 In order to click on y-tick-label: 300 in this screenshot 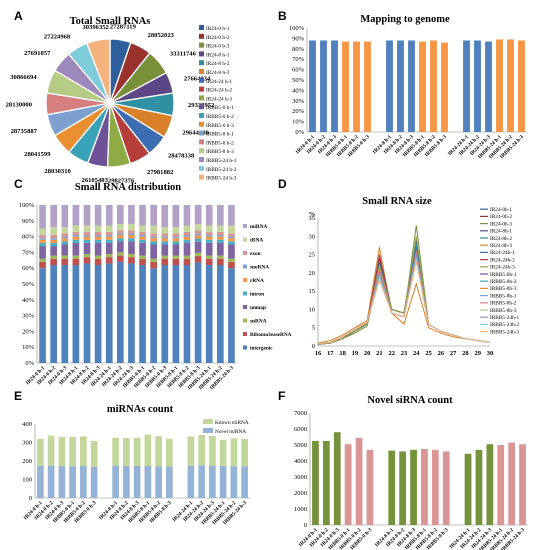, I will do `click(27, 443)`.